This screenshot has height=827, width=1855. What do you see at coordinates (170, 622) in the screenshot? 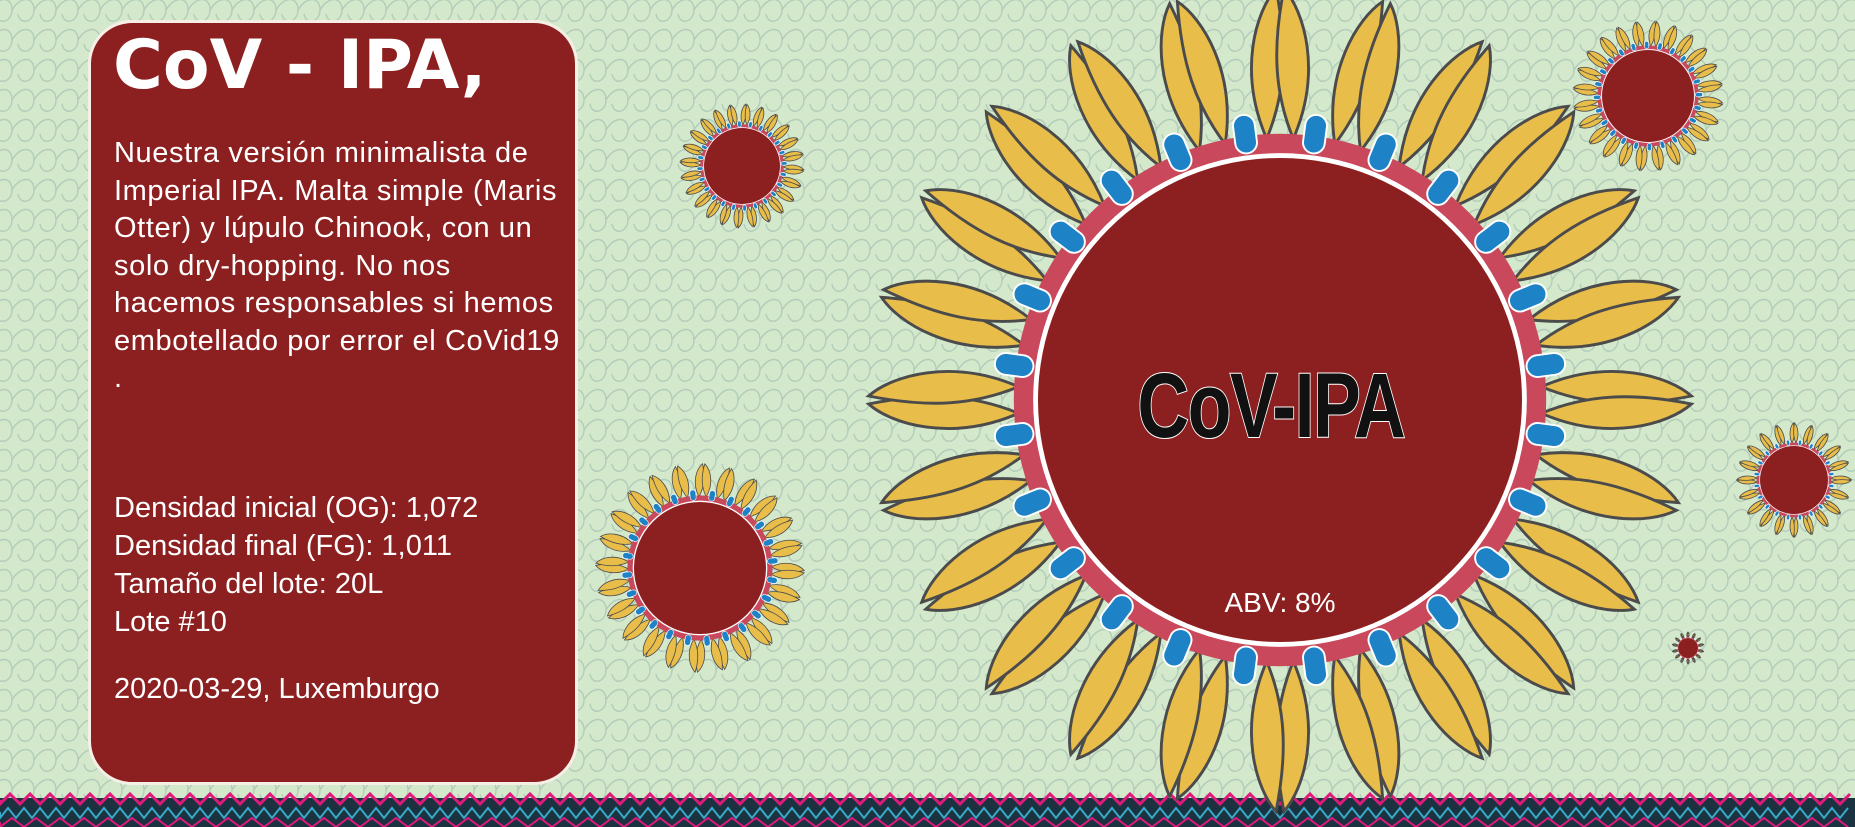
I see `spec-batch-number: Lote #10` at bounding box center [170, 622].